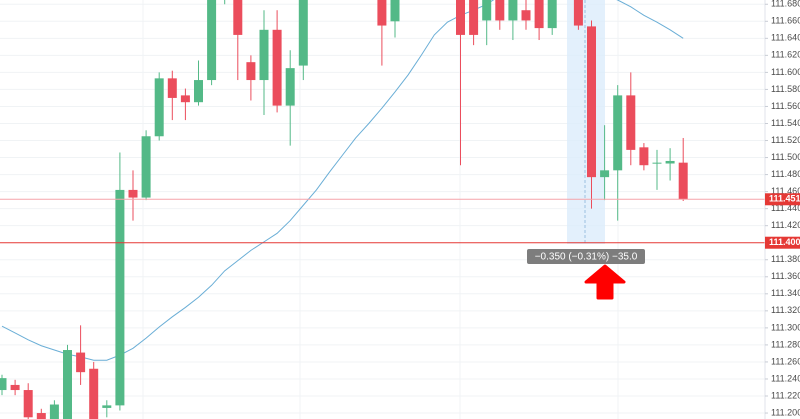 The image size is (800, 419). I want to click on y-tick-label: 111.480, so click(785, 174).